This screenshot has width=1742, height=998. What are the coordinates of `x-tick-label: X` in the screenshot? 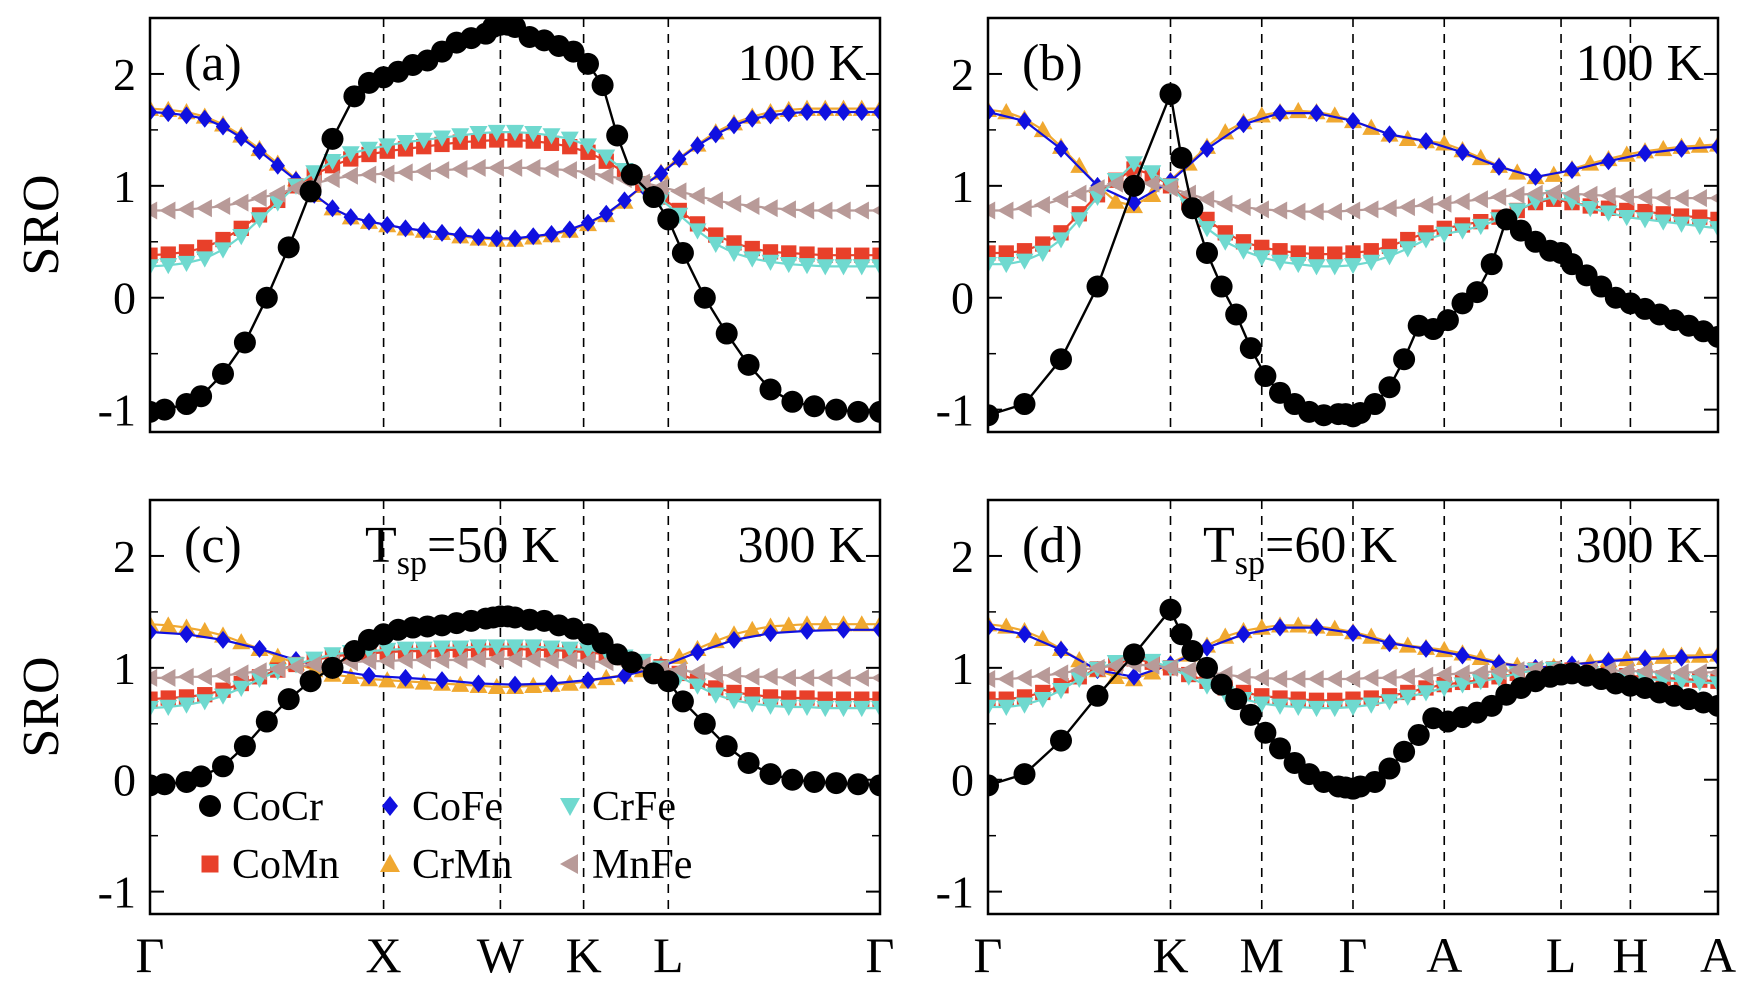 It's located at (384, 955).